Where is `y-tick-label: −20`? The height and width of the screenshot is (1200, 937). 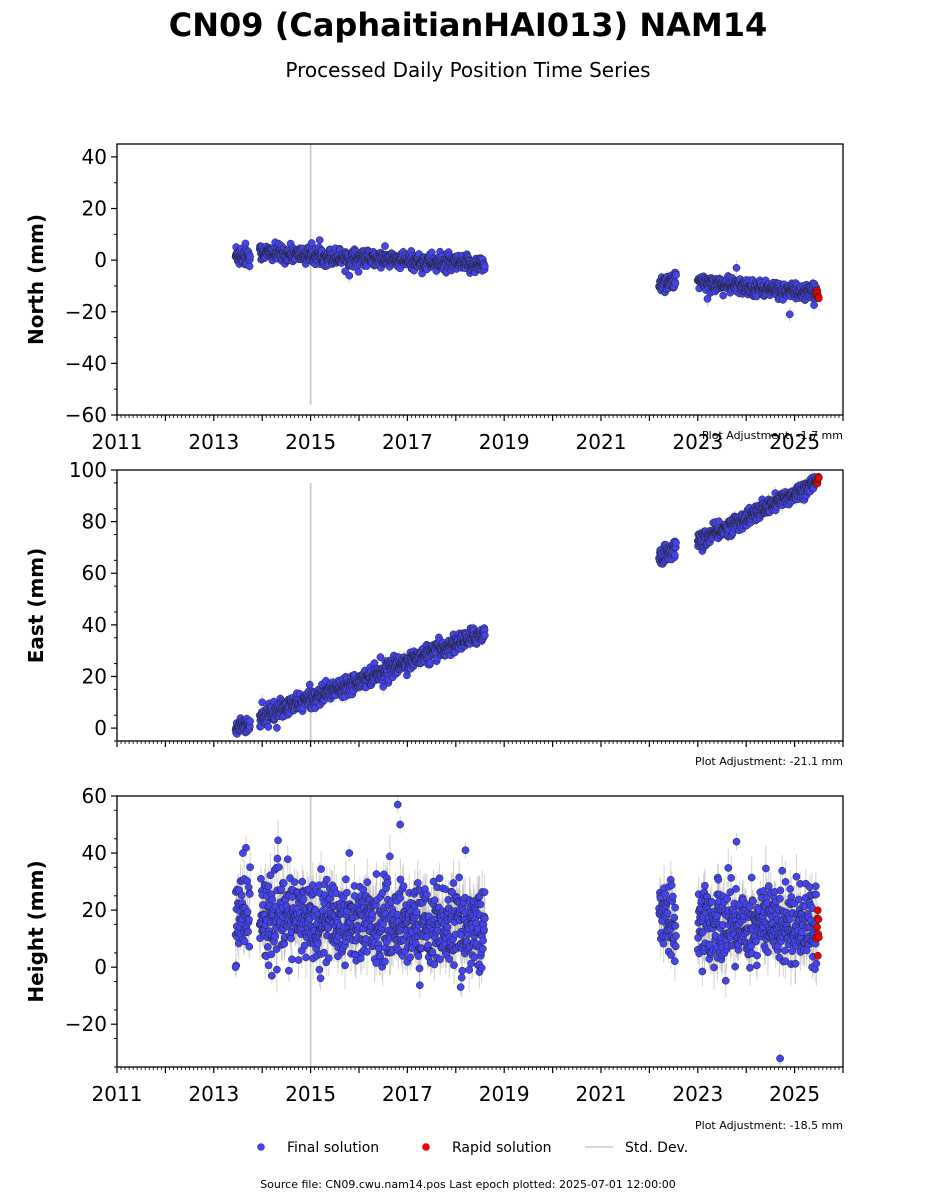 y-tick-label: −20 is located at coordinates (86, 312).